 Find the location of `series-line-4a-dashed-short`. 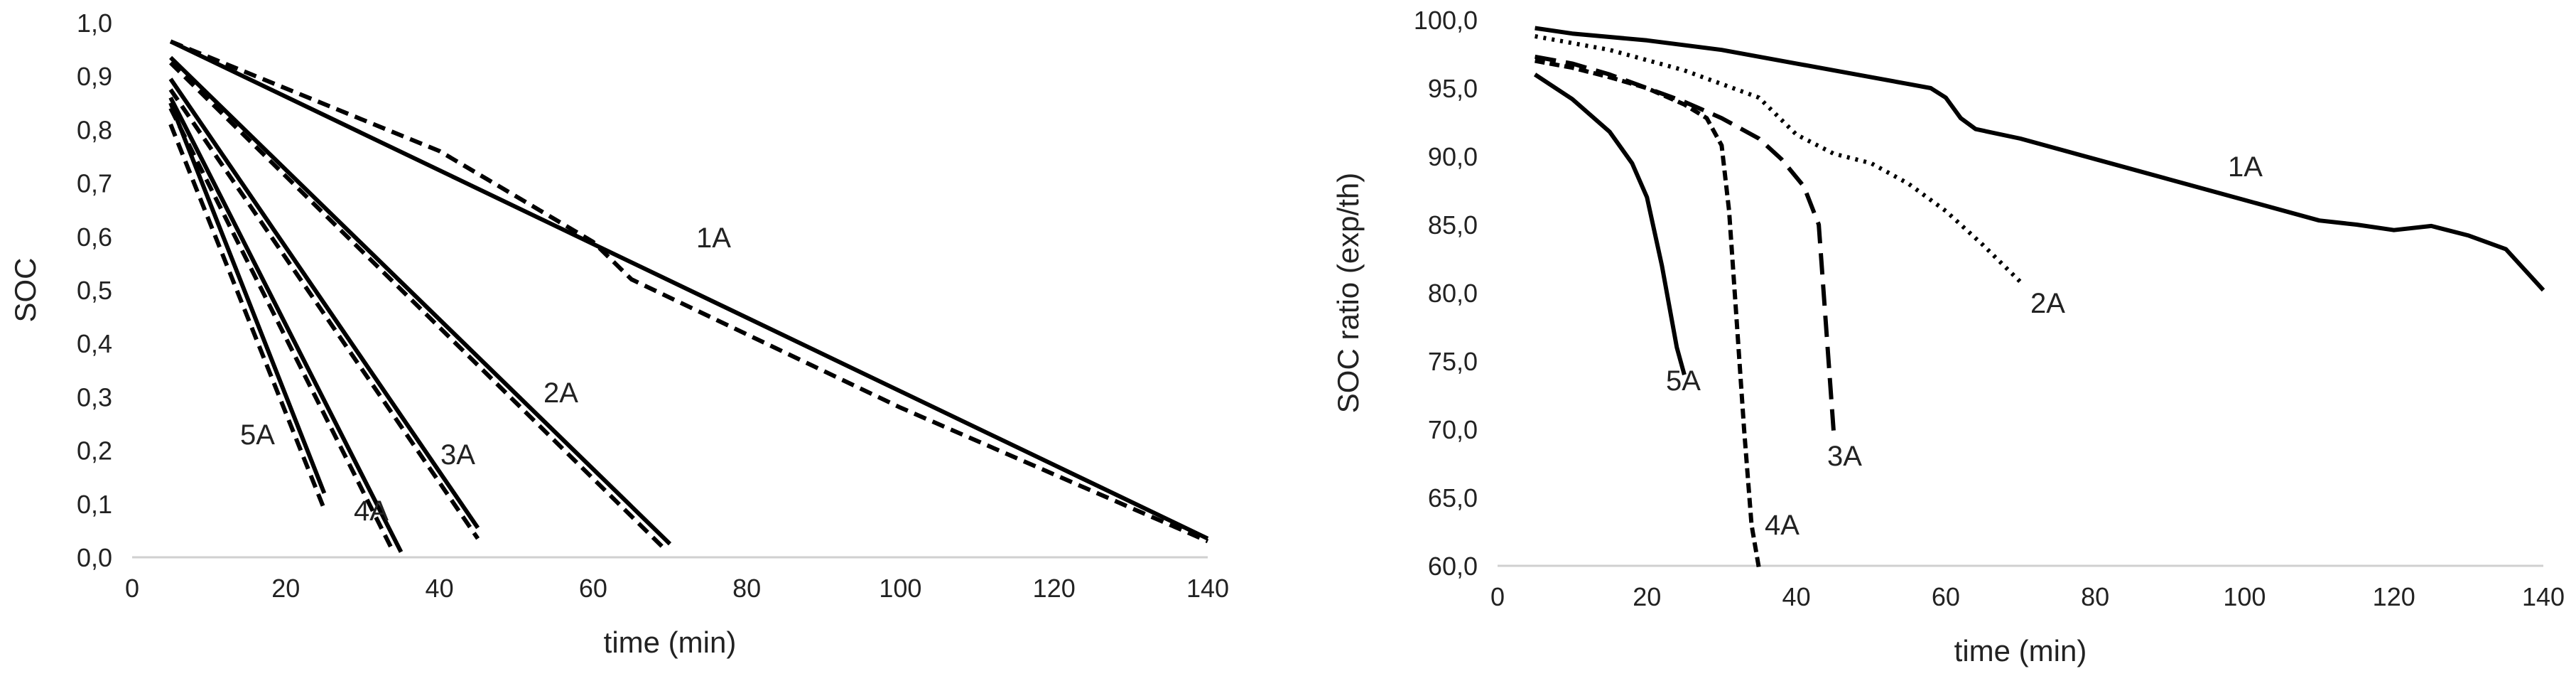

series-line-4a-dashed-short is located at coordinates (1648, 314).